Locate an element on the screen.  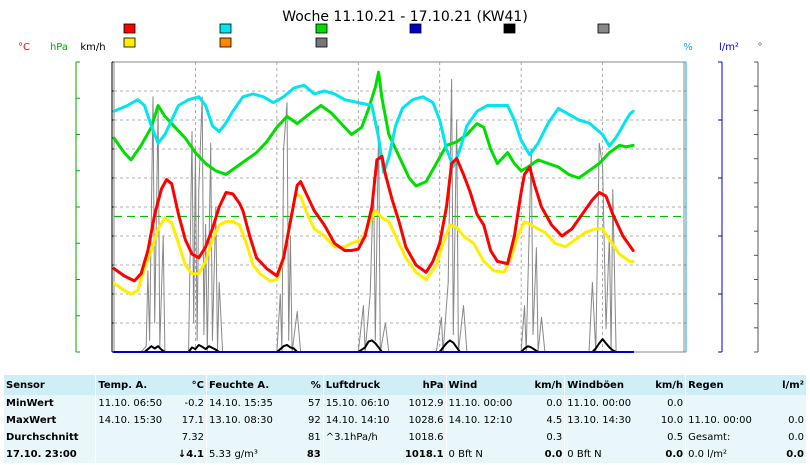
stats-row-label: MaxWert is located at coordinates (50, 420).